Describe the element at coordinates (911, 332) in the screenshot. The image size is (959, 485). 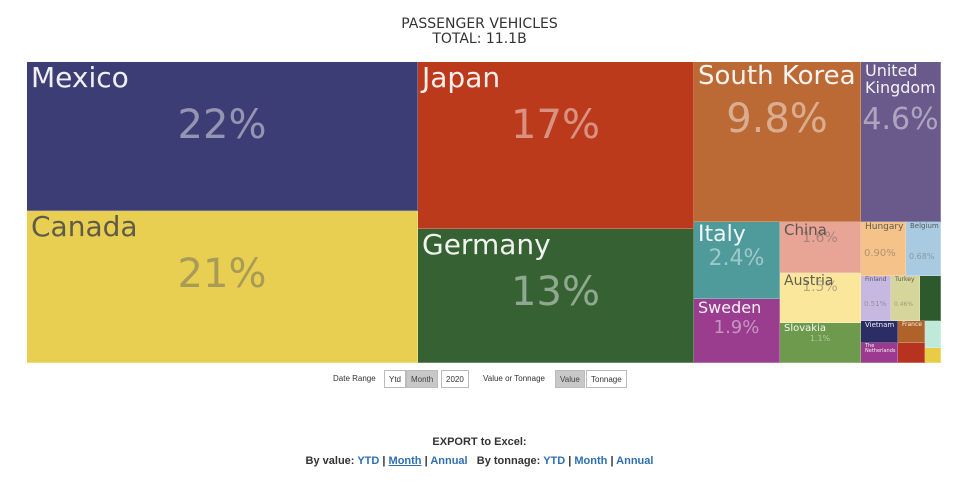
I see `treemap-cell: France` at that location.